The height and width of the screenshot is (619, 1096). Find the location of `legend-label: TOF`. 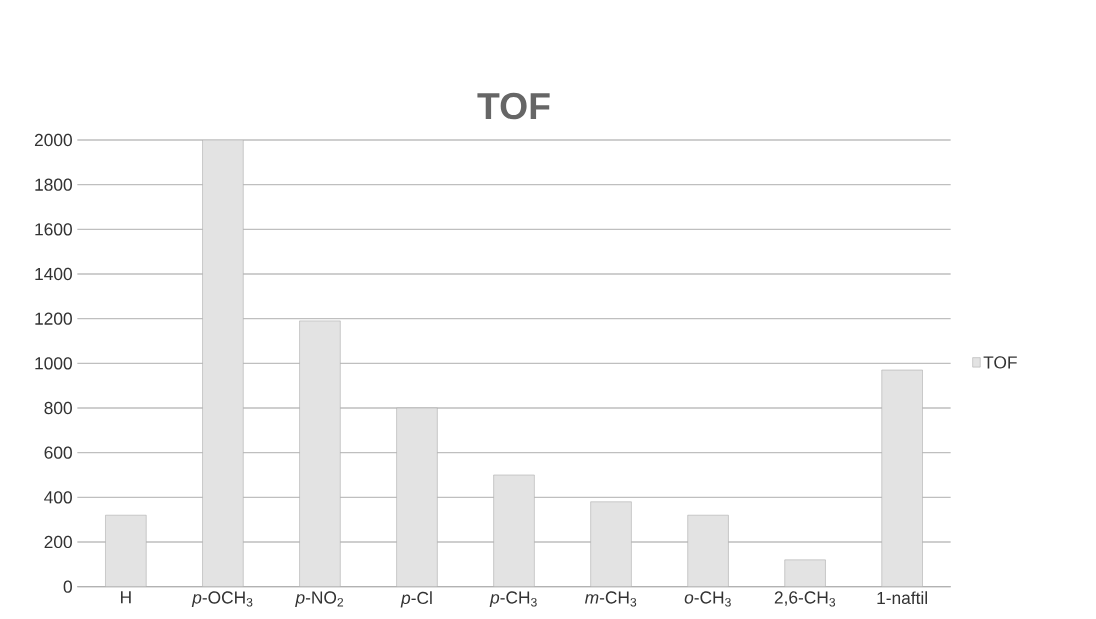

legend-label: TOF is located at coordinates (1000, 362).